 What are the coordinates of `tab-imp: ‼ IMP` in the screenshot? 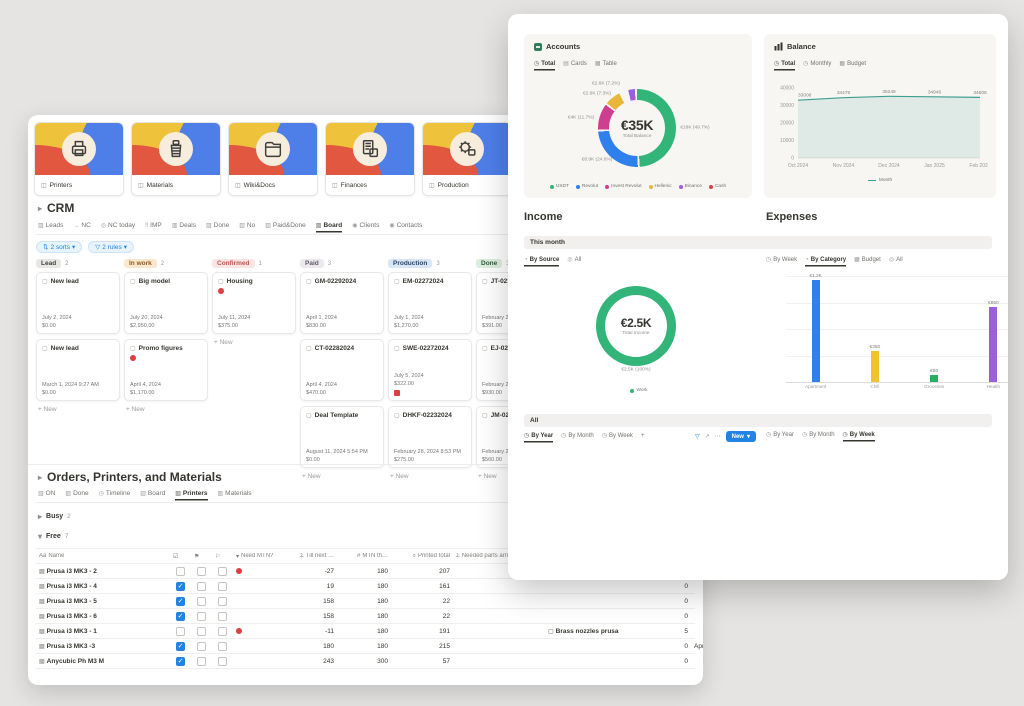 It's located at (153, 226).